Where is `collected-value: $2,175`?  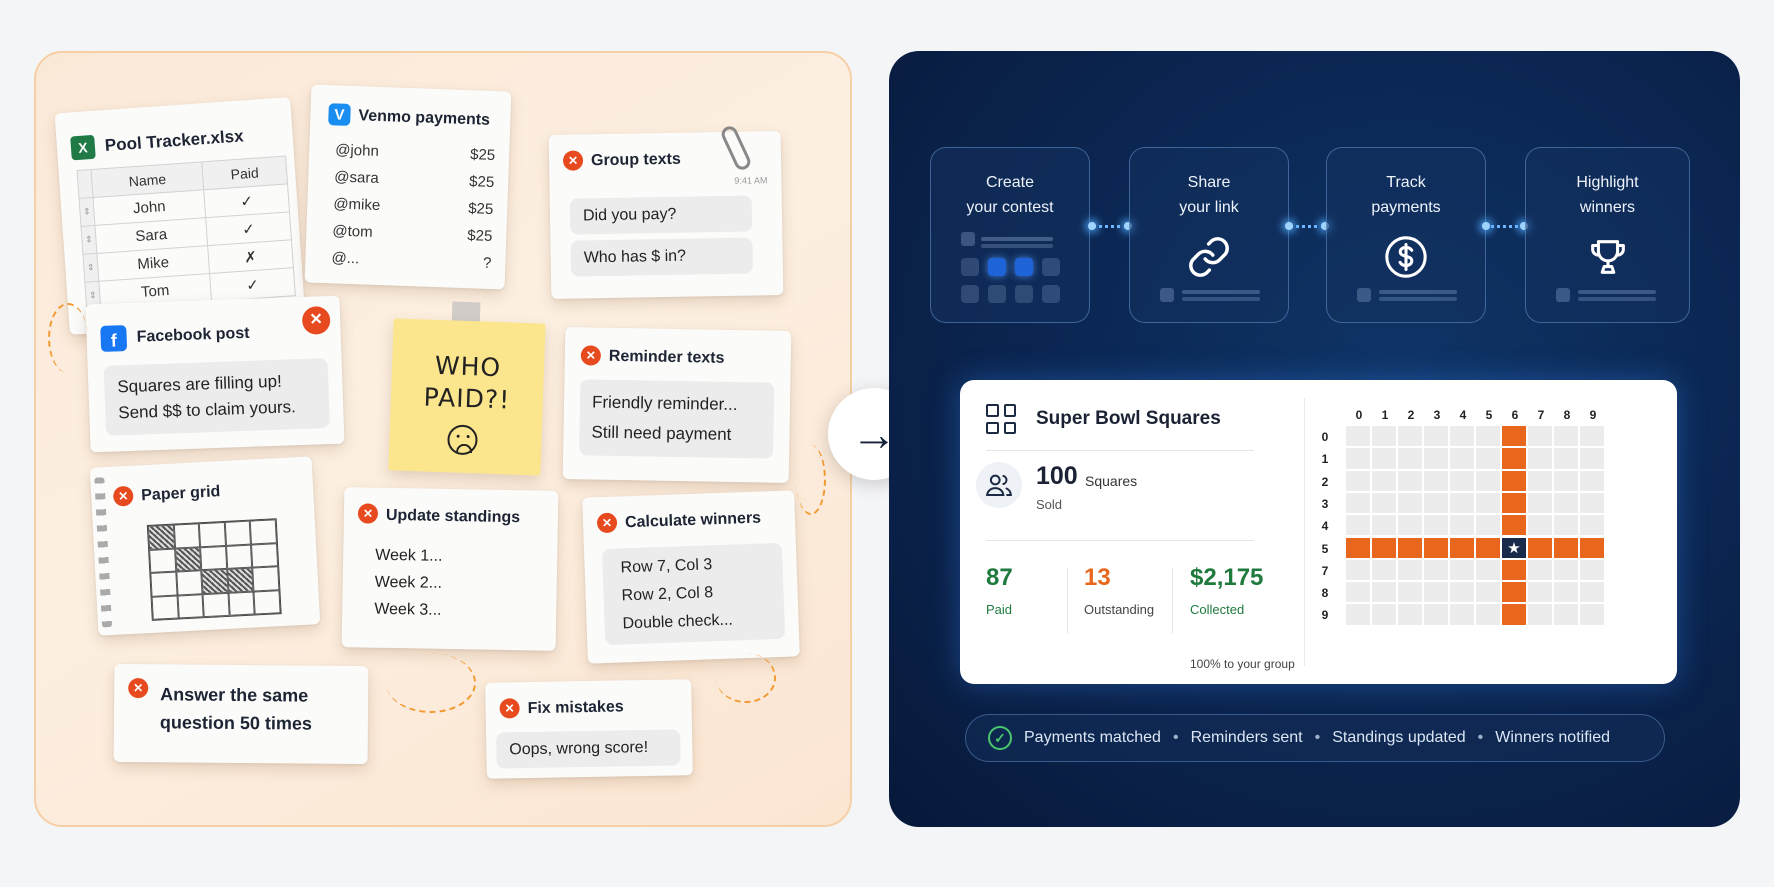 collected-value: $2,175 is located at coordinates (1227, 577).